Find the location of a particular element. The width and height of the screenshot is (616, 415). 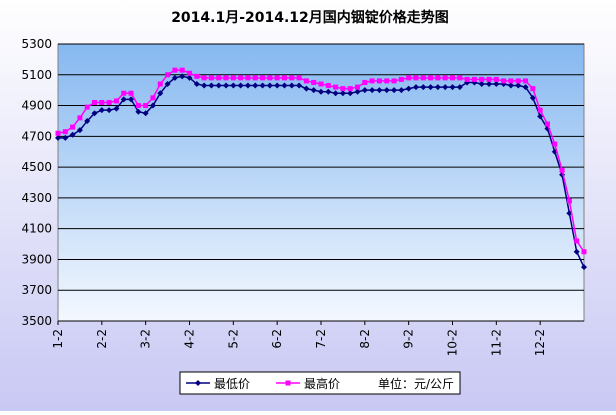

x-tick-label: 12-2 is located at coordinates (540, 342).